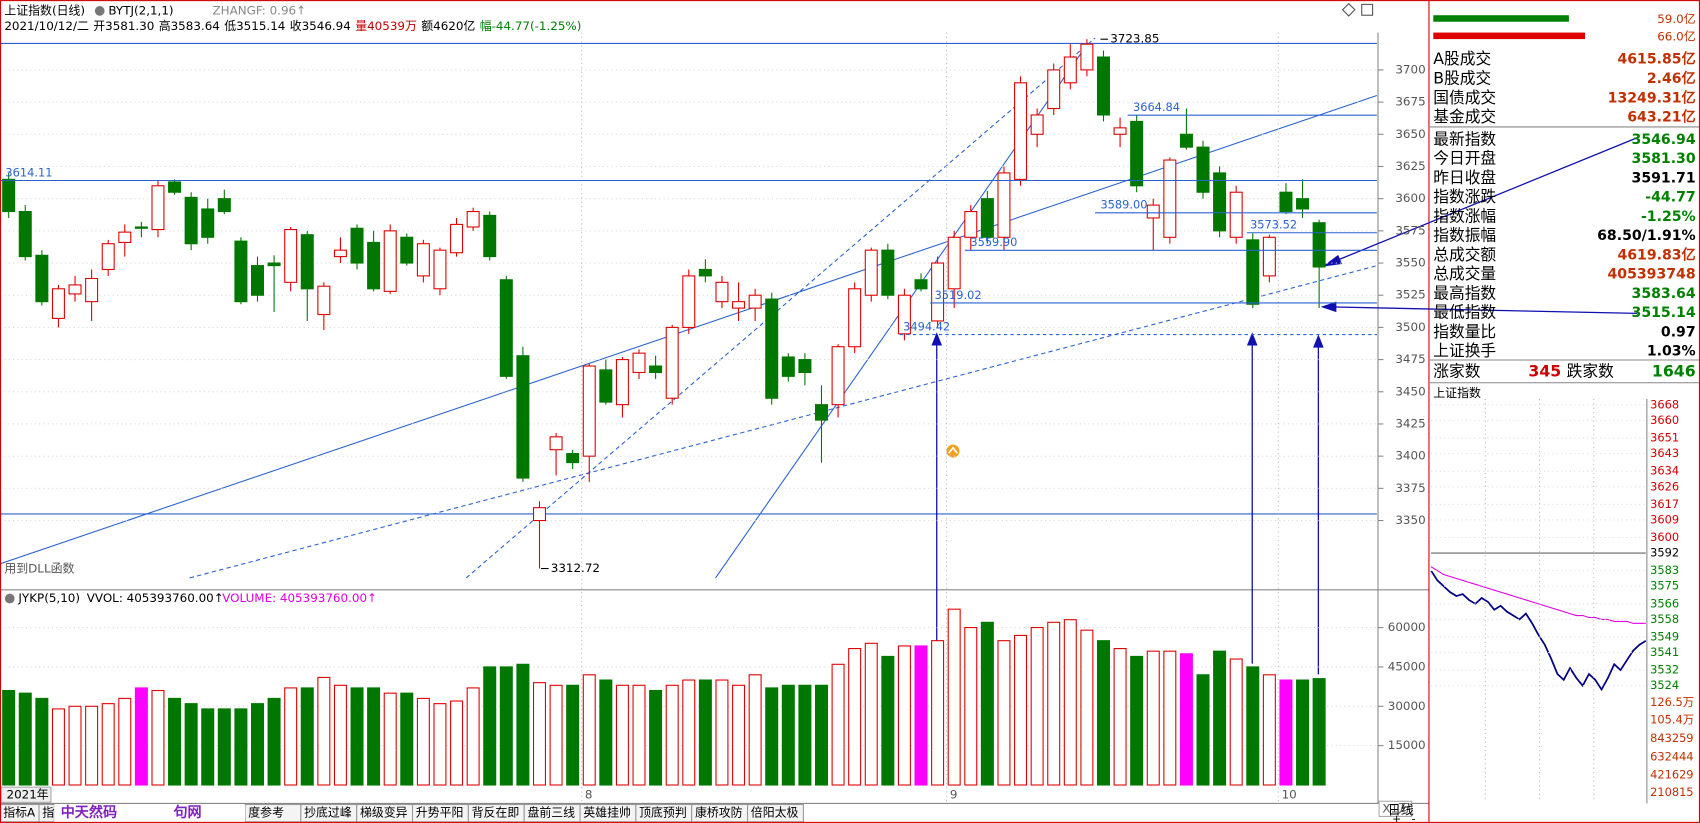  Describe the element at coordinates (1410, 520) in the screenshot. I see `price-label: 3350` at that location.